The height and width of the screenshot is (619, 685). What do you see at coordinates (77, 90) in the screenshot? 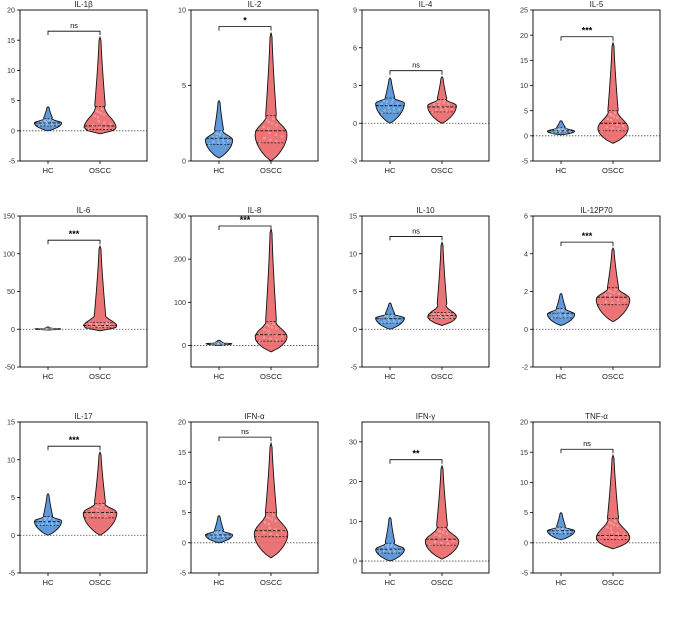
I see `chart-svg: -5 0 5 10 15 20 HC OSCC ns` at bounding box center [77, 90].